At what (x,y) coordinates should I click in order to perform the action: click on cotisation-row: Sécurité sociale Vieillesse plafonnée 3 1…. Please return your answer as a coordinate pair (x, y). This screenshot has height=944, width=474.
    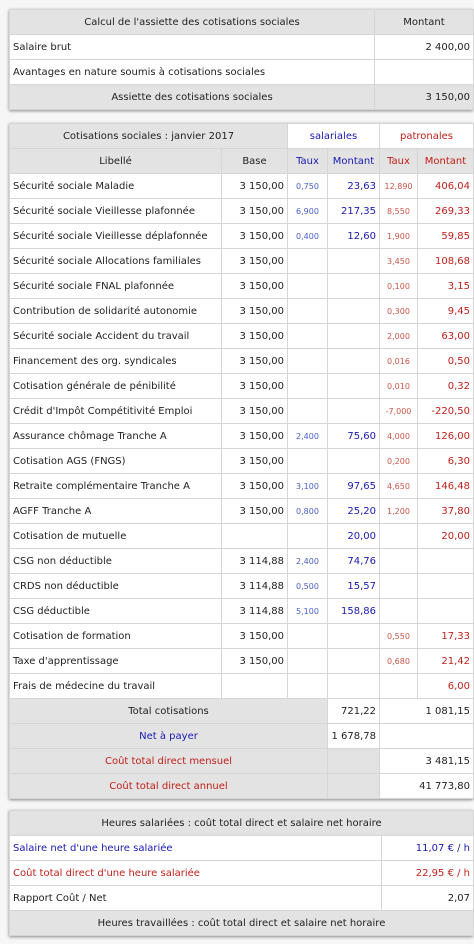
    Looking at the image, I should click on (241, 211).